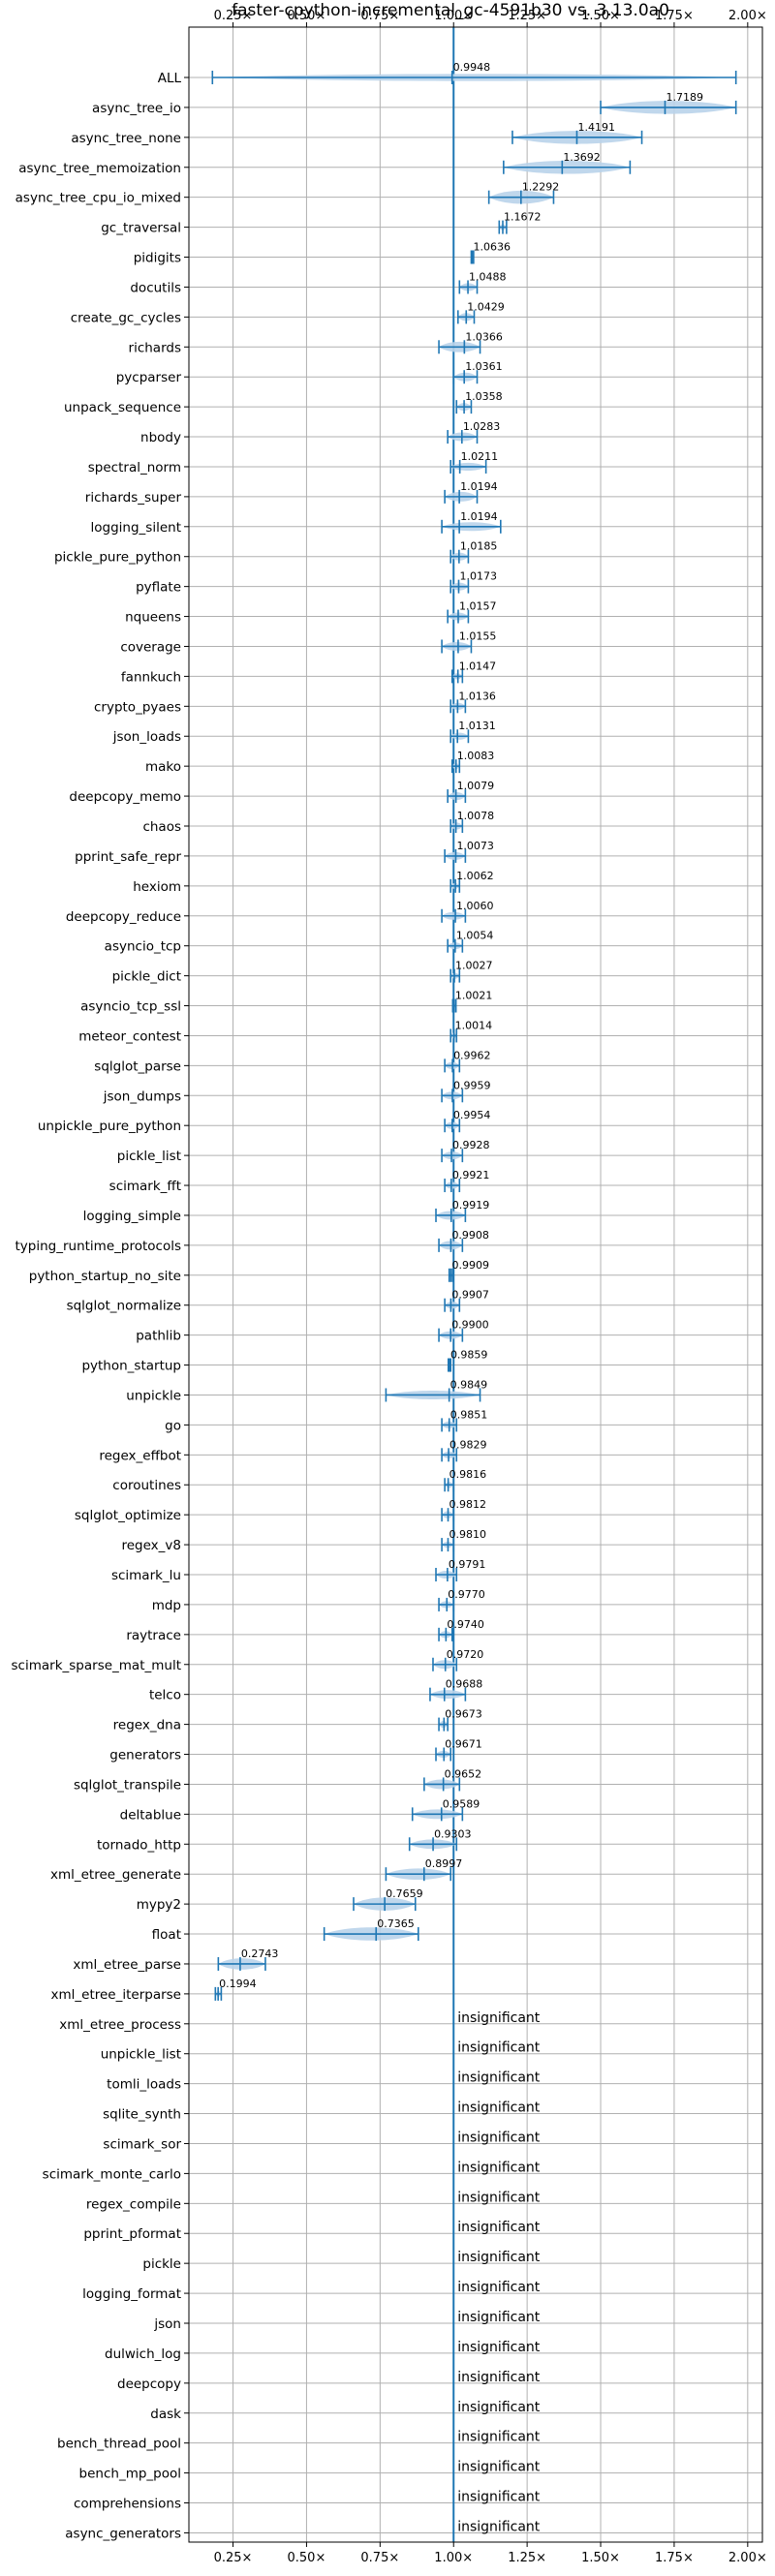  I want to click on category-label: regex_dna, so click(147, 1725).